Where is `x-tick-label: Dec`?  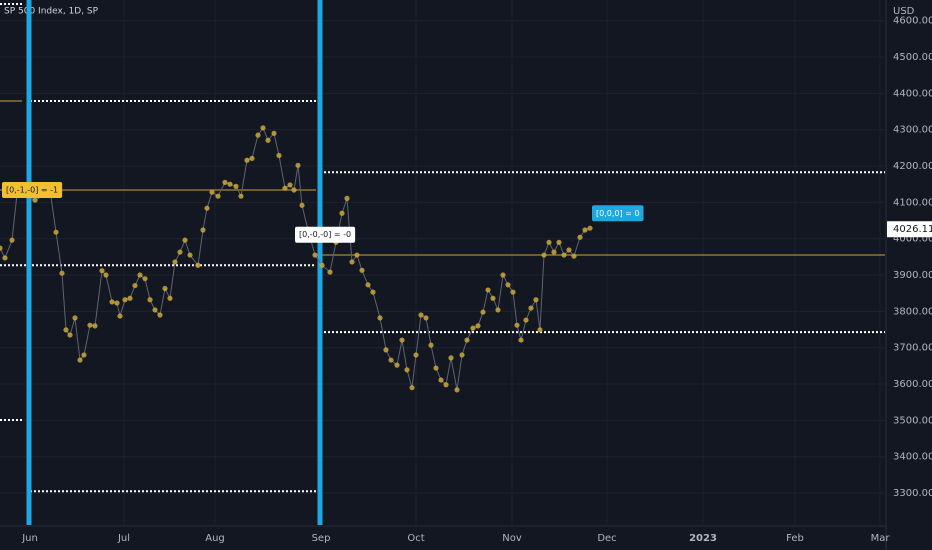 x-tick-label: Dec is located at coordinates (606, 538).